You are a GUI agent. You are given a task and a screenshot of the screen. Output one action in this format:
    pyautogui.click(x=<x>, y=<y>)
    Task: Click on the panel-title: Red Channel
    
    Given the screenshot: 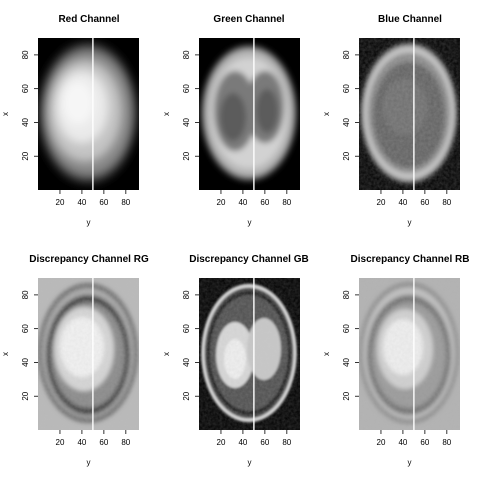 What is the action you would take?
    pyautogui.click(x=88, y=19)
    